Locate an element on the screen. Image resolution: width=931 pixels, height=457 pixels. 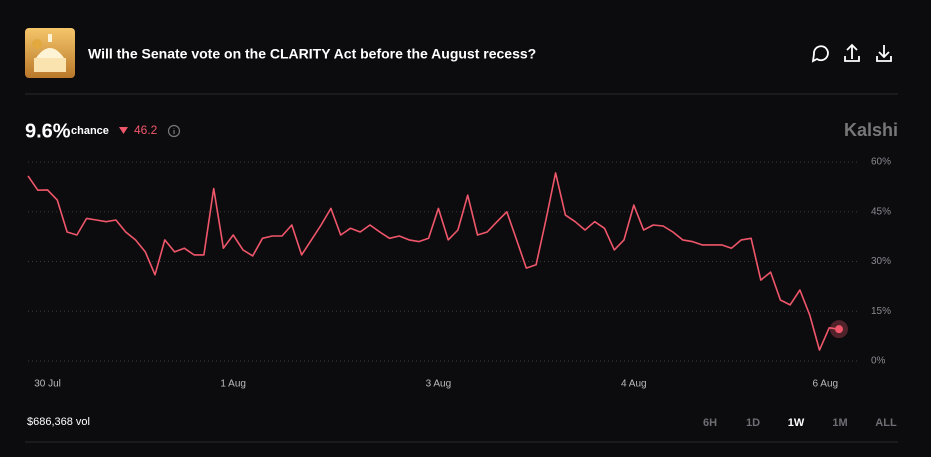
x-tick-label: 30 Jul is located at coordinates (47, 384).